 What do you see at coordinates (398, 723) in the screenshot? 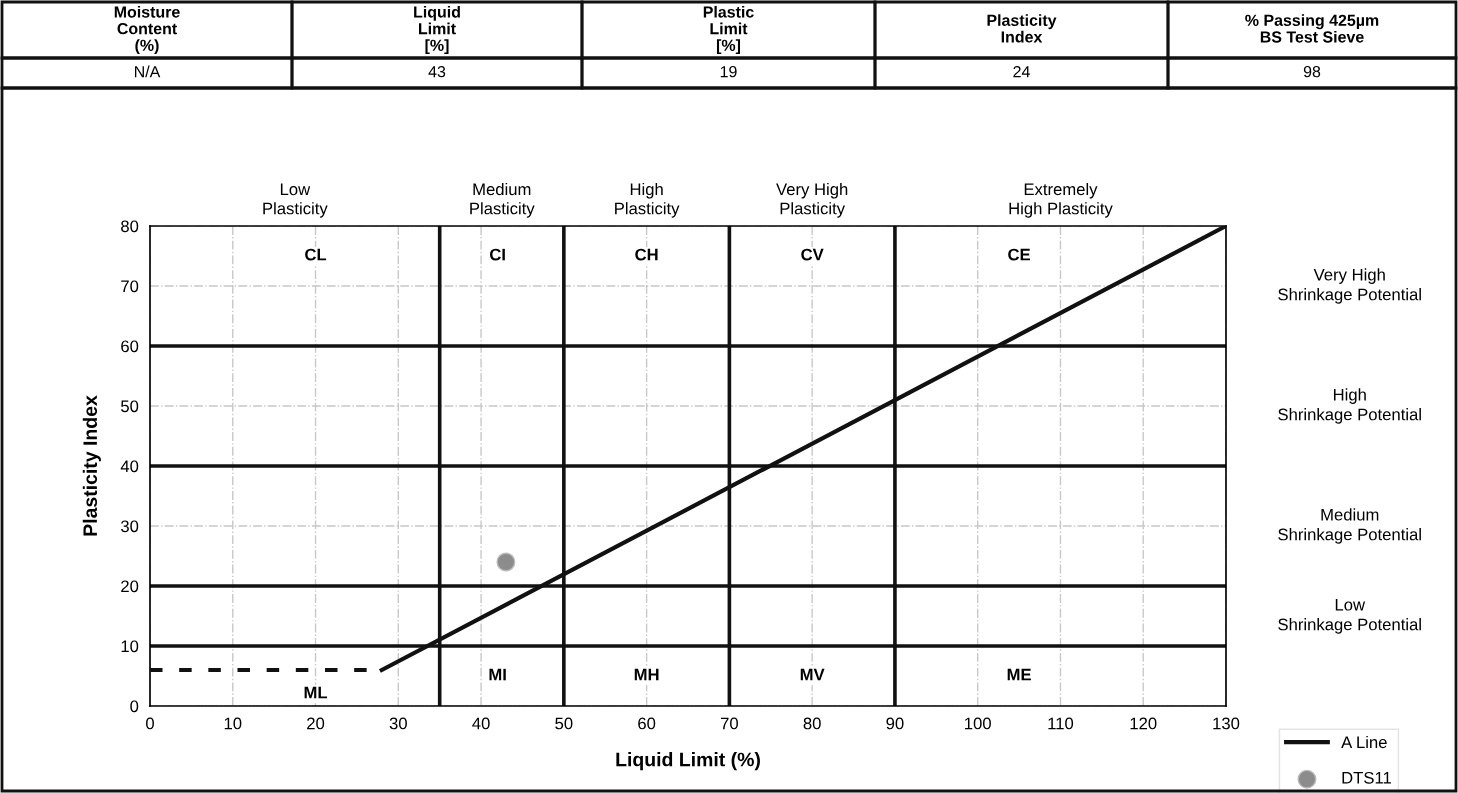
I see `x-tick-label: 30` at bounding box center [398, 723].